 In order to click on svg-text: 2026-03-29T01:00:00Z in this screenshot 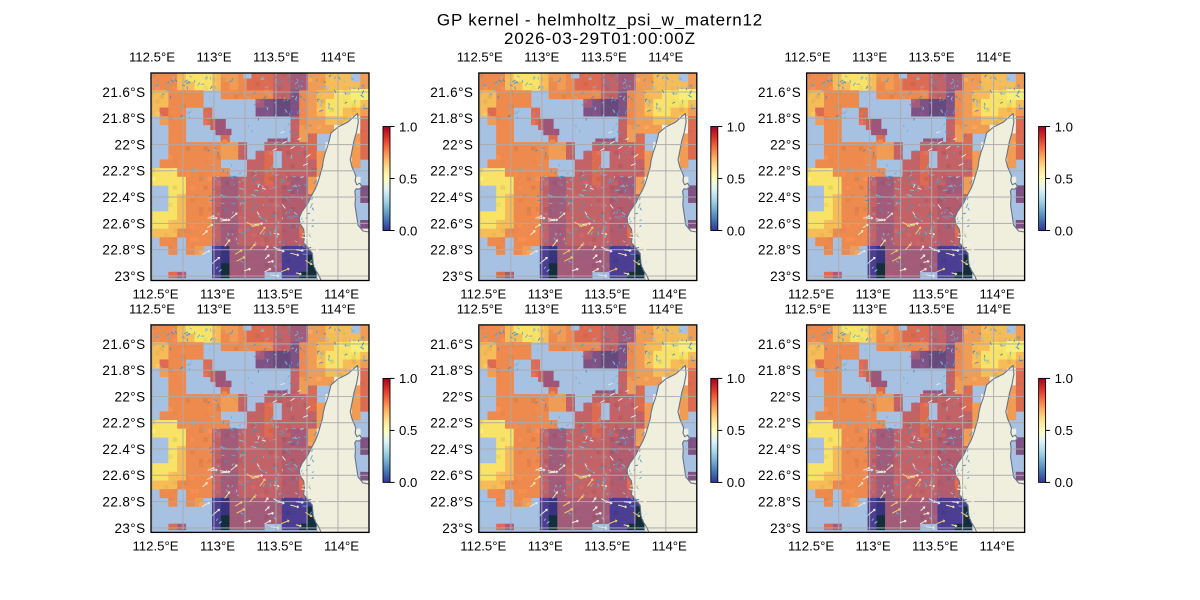, I will do `click(600, 38)`.